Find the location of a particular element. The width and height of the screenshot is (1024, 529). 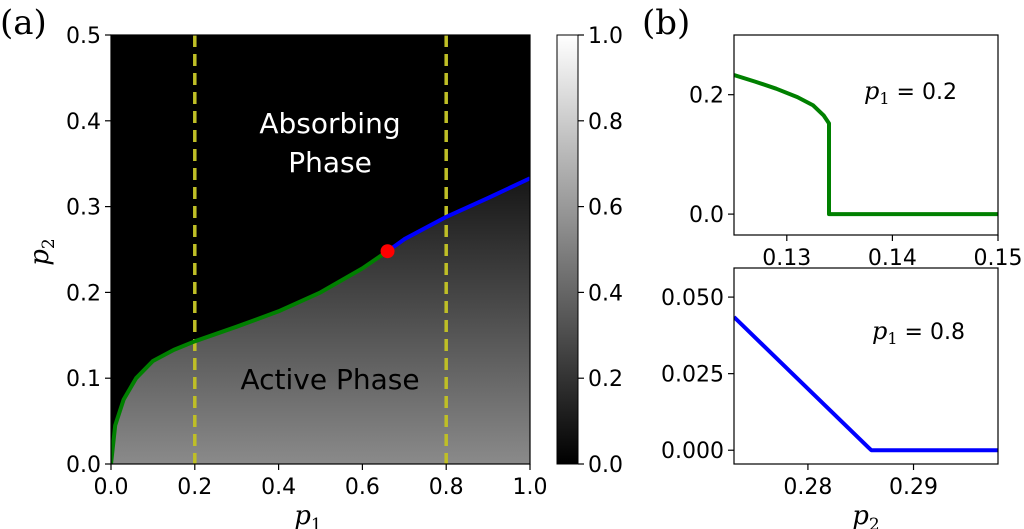

panel-b-bottom-annotation: p1 = 0.8 is located at coordinates (918, 332).